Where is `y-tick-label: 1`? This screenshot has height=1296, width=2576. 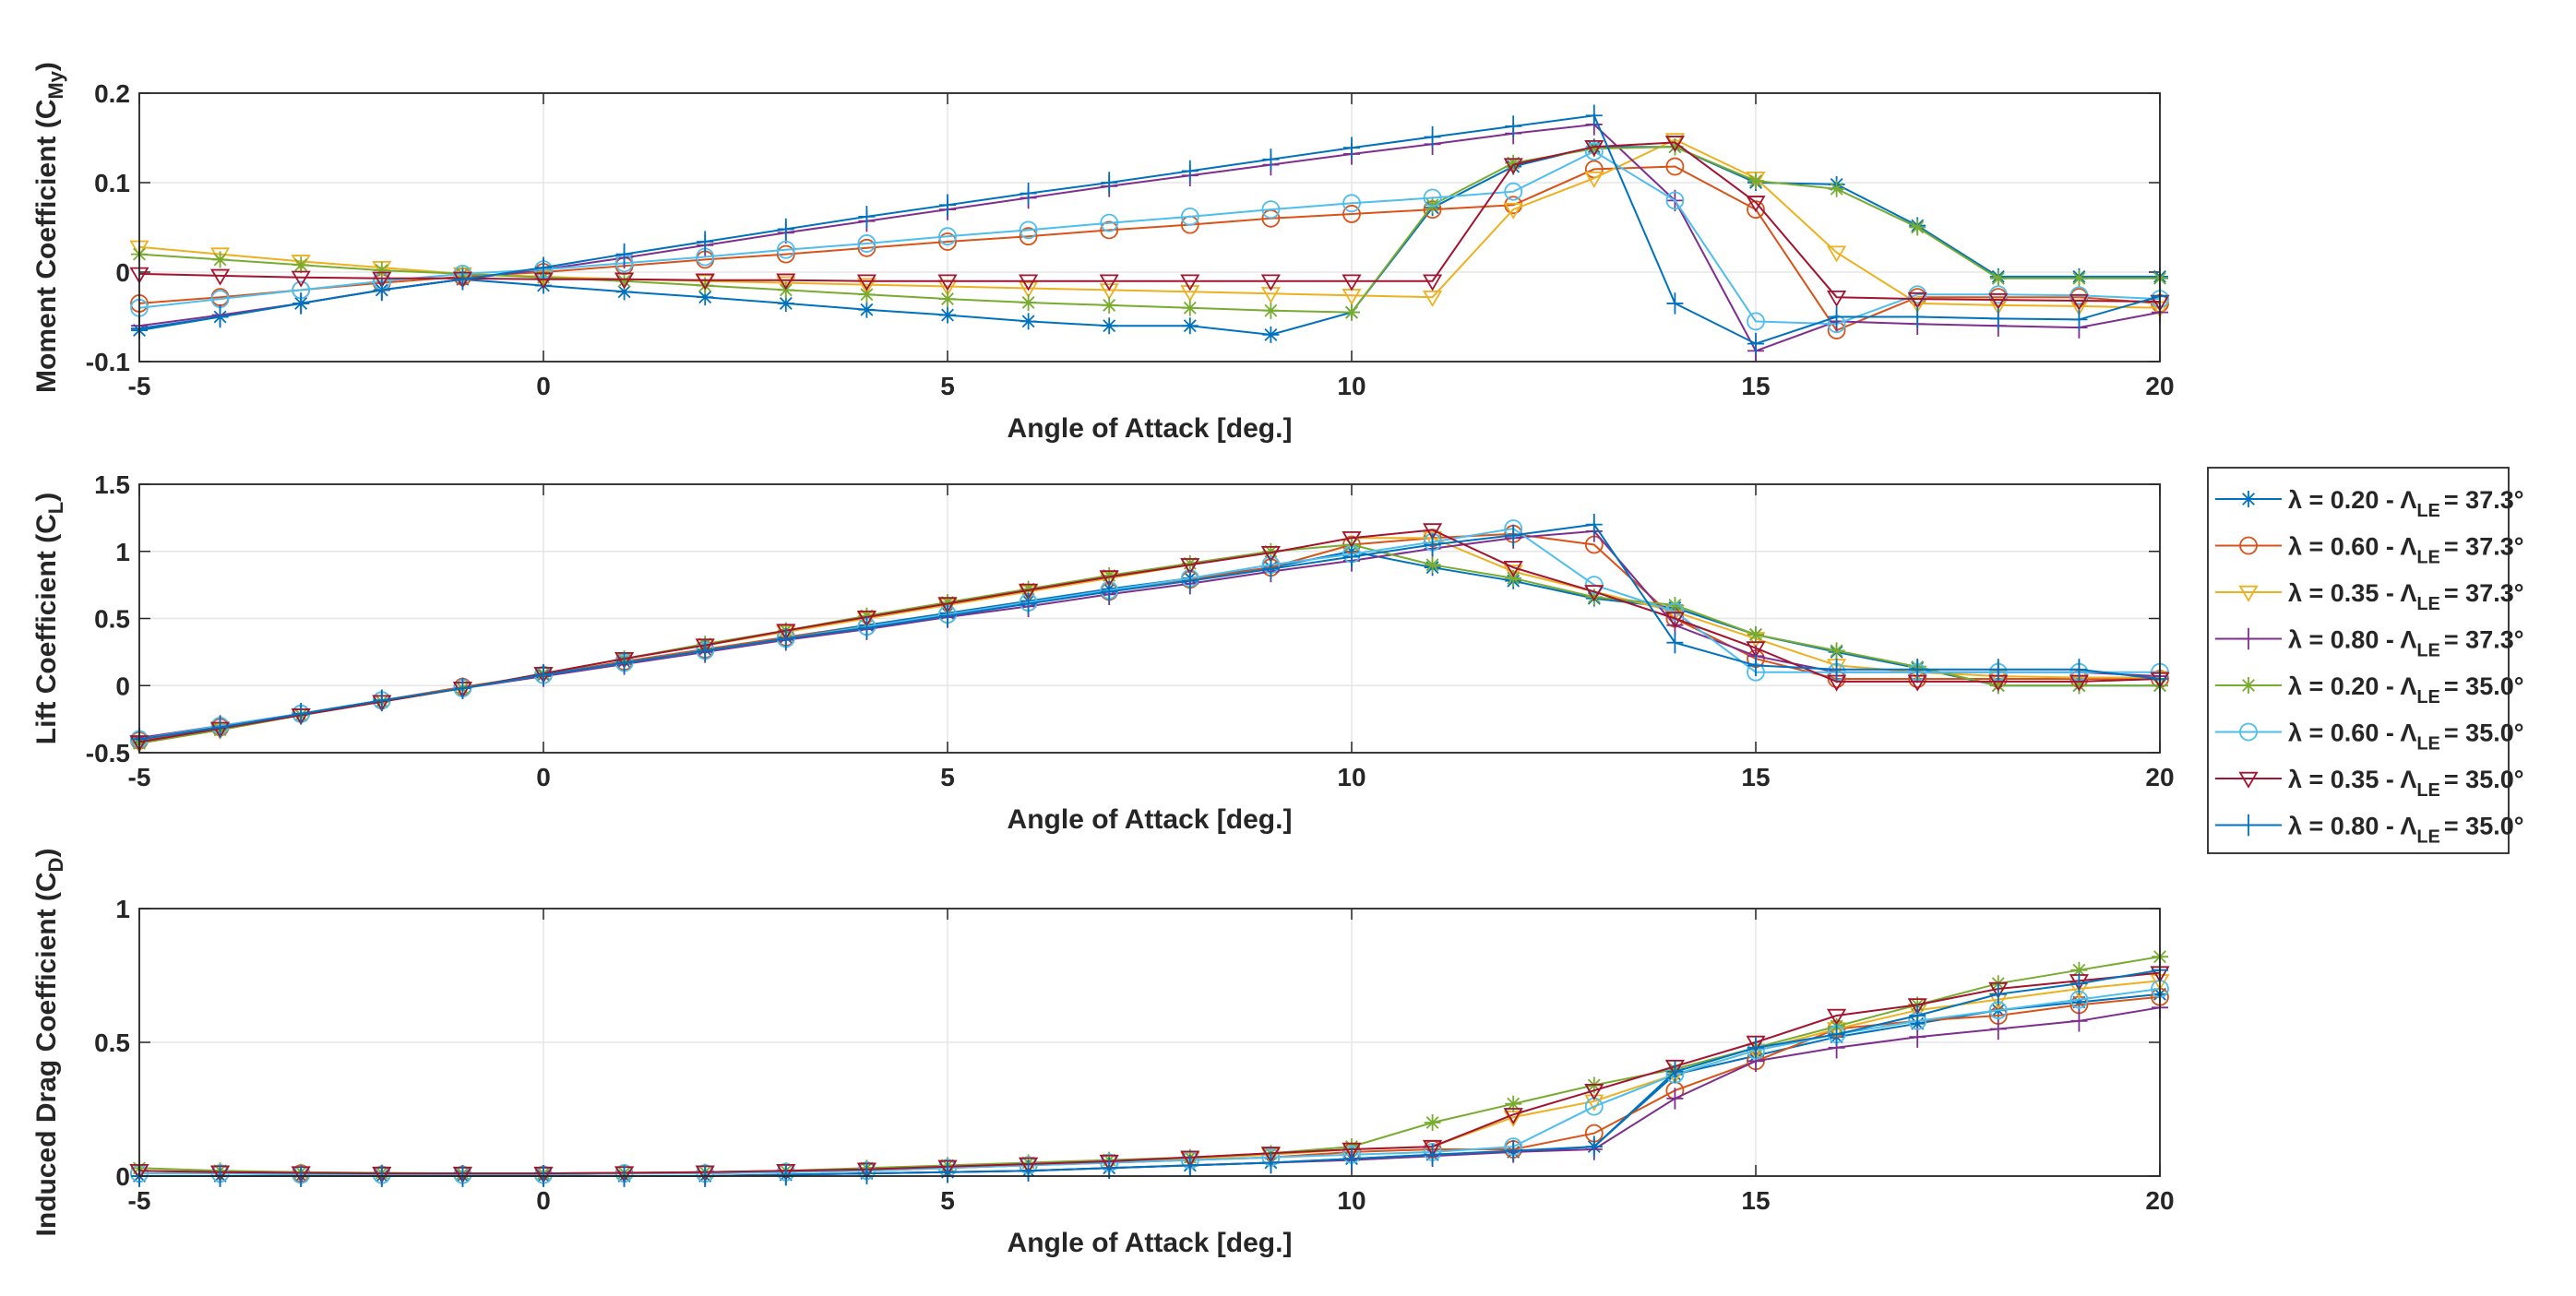 y-tick-label: 1 is located at coordinates (122, 909).